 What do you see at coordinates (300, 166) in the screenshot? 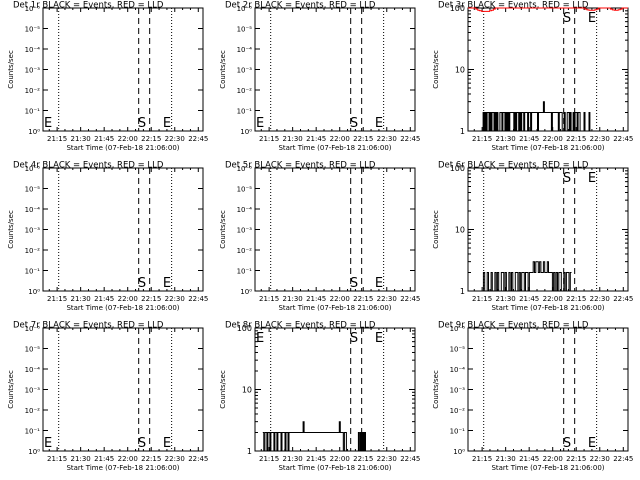
I see `panel-5-title: Det 5r BLACK = Events, RED = LLD` at bounding box center [300, 166].